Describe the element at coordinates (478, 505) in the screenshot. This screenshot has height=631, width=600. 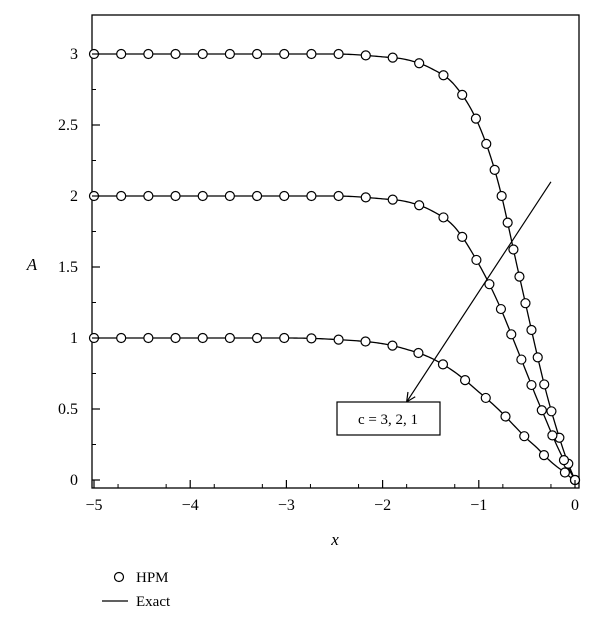
I see `x-tick-label: −1` at that location.